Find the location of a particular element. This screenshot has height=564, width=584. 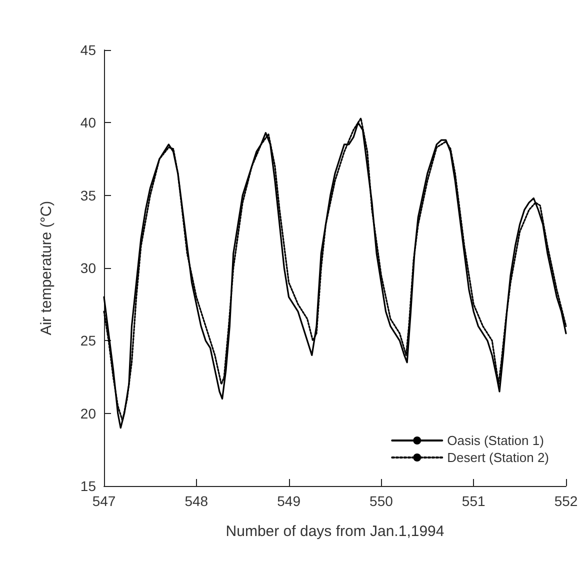

y-tick-label: 40 is located at coordinates (88, 122).